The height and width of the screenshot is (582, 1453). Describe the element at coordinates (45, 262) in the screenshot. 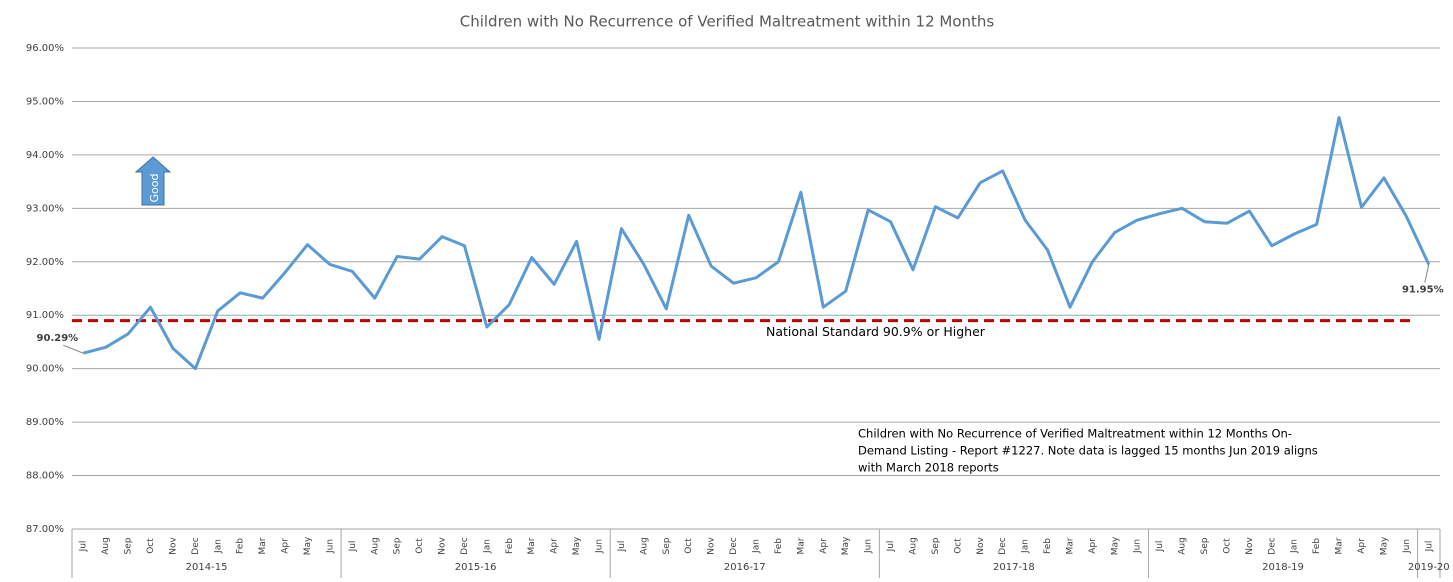

I see `y-tick-label: 92.00%` at that location.